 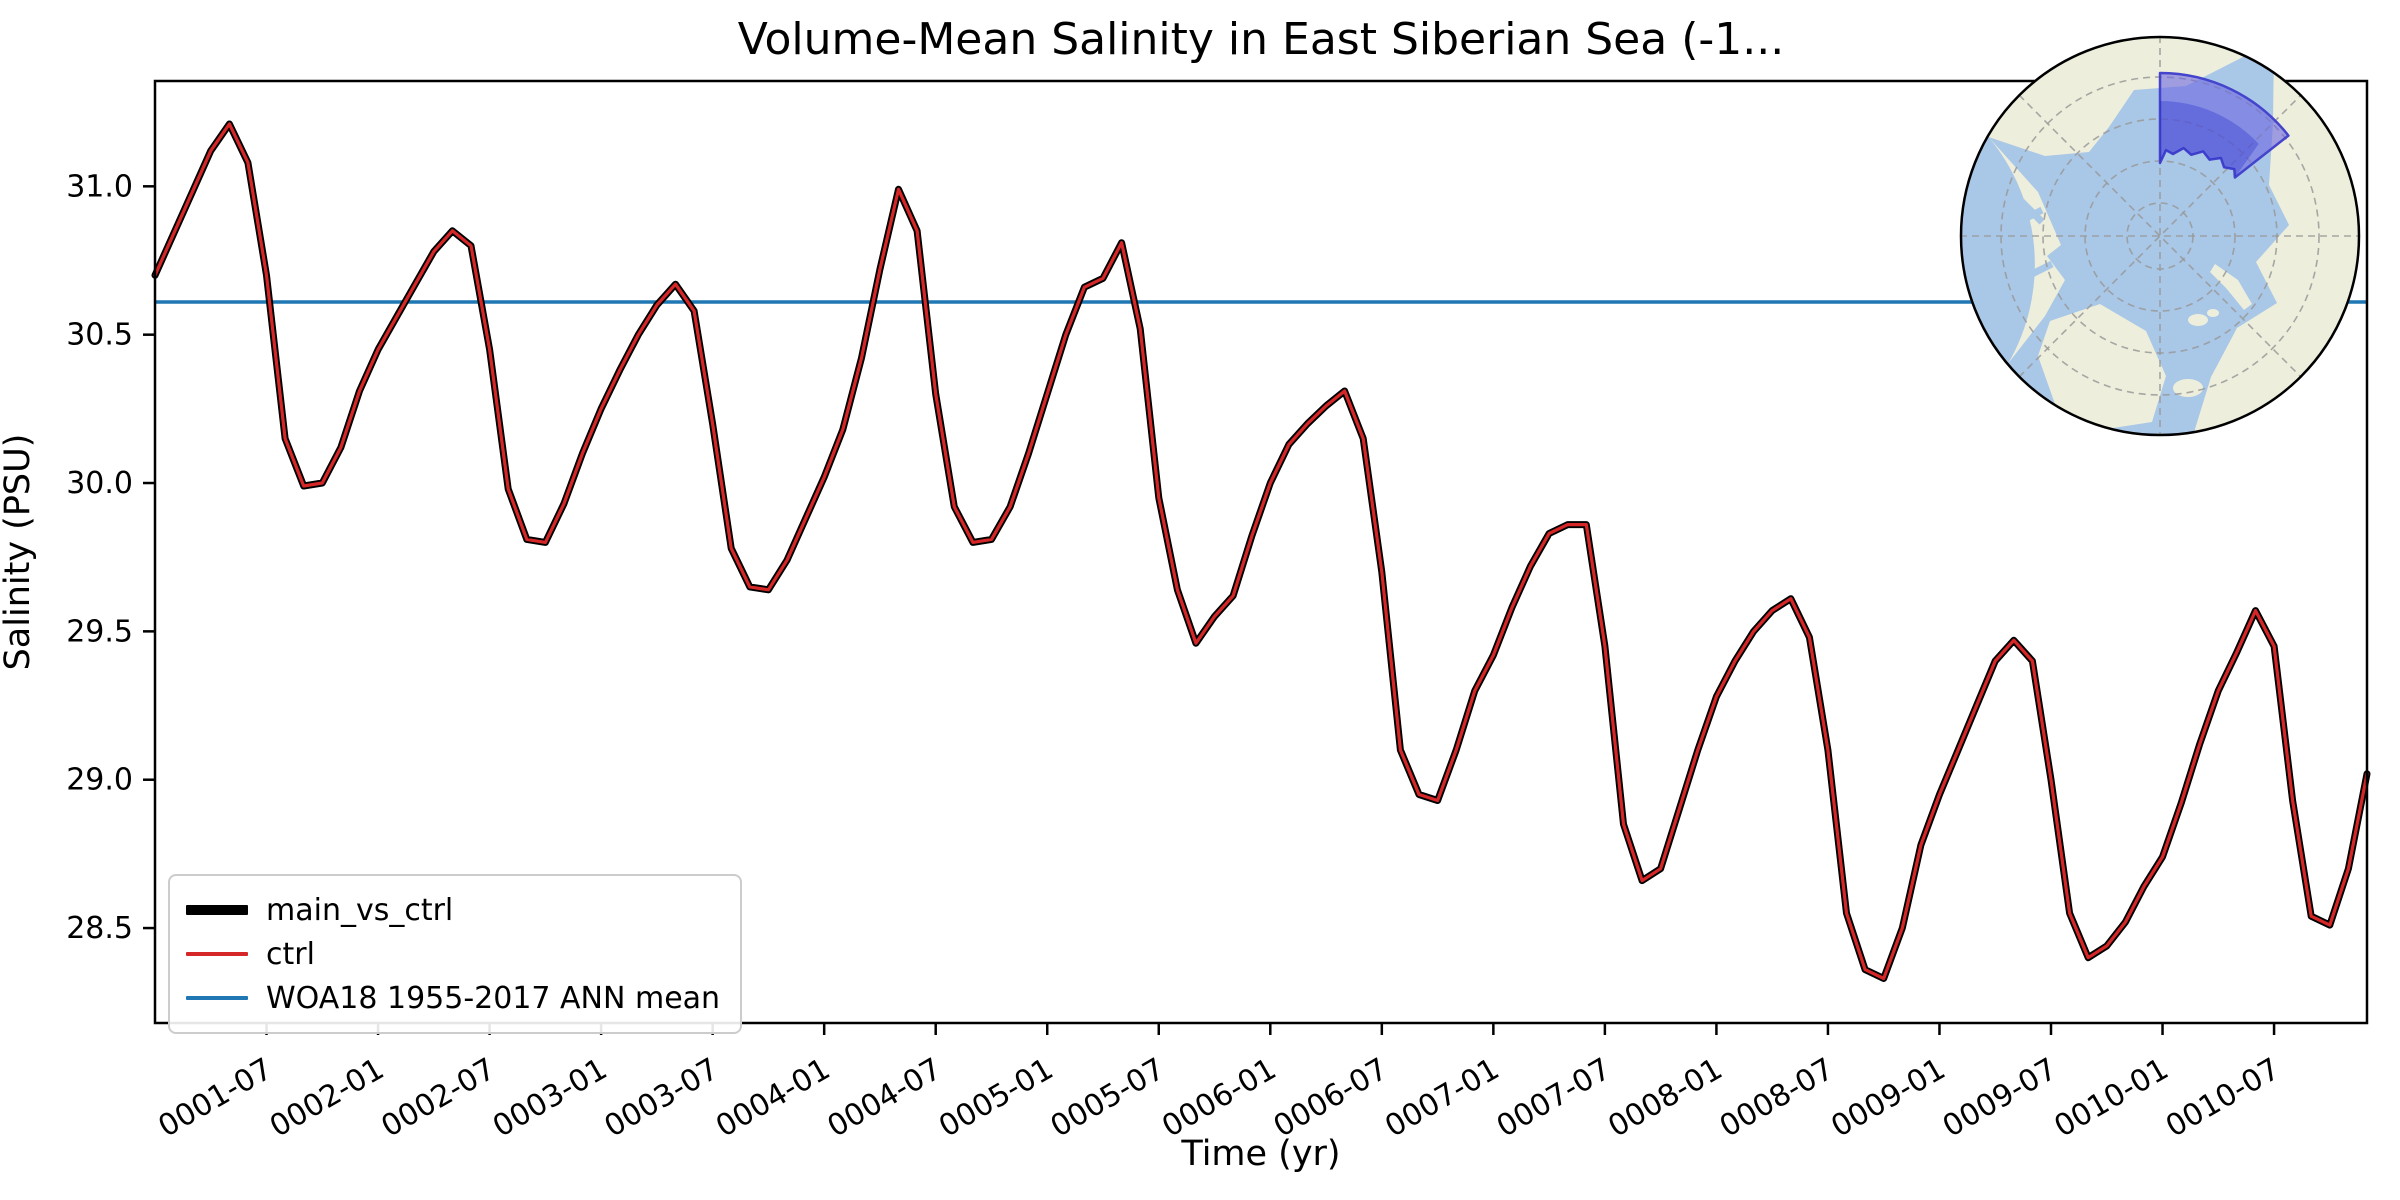 I want to click on x-axis-label: Time (yr), so click(x=1261, y=1154).